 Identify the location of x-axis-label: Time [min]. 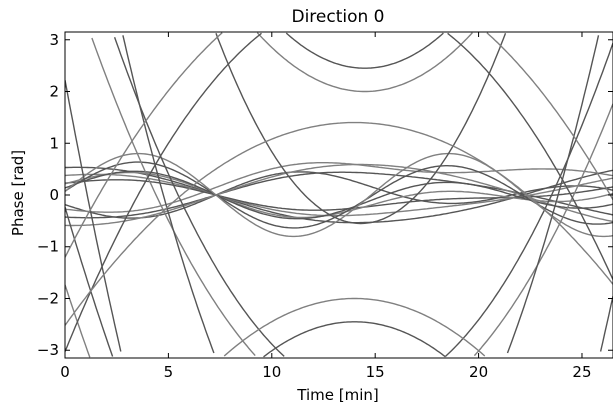
(337, 395).